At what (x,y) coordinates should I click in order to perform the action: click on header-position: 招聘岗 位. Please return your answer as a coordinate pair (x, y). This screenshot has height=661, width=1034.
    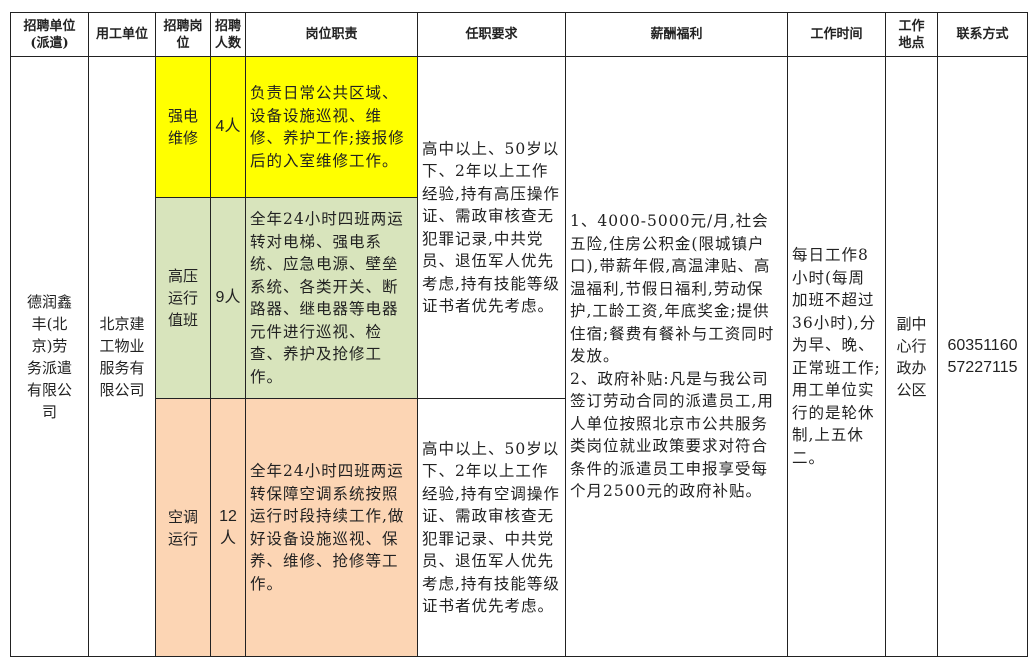
    Looking at the image, I should click on (183, 34).